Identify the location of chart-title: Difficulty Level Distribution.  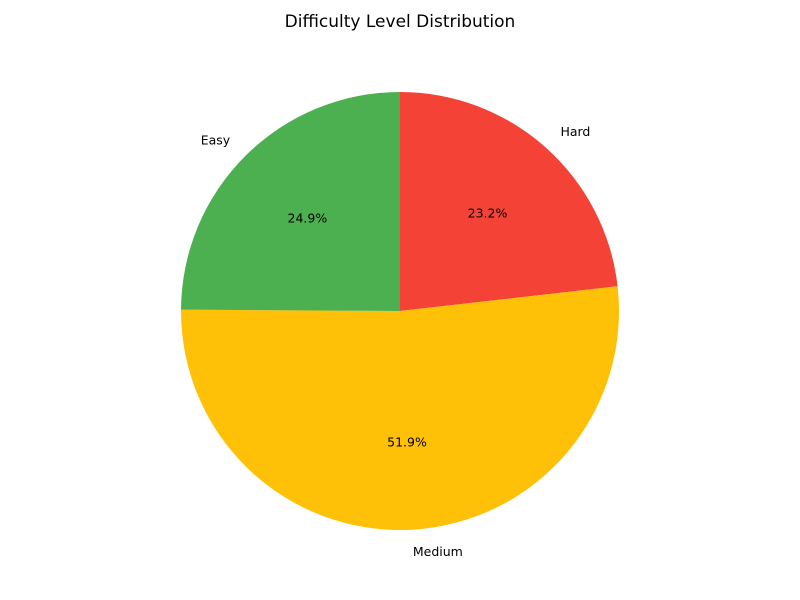
(400, 22).